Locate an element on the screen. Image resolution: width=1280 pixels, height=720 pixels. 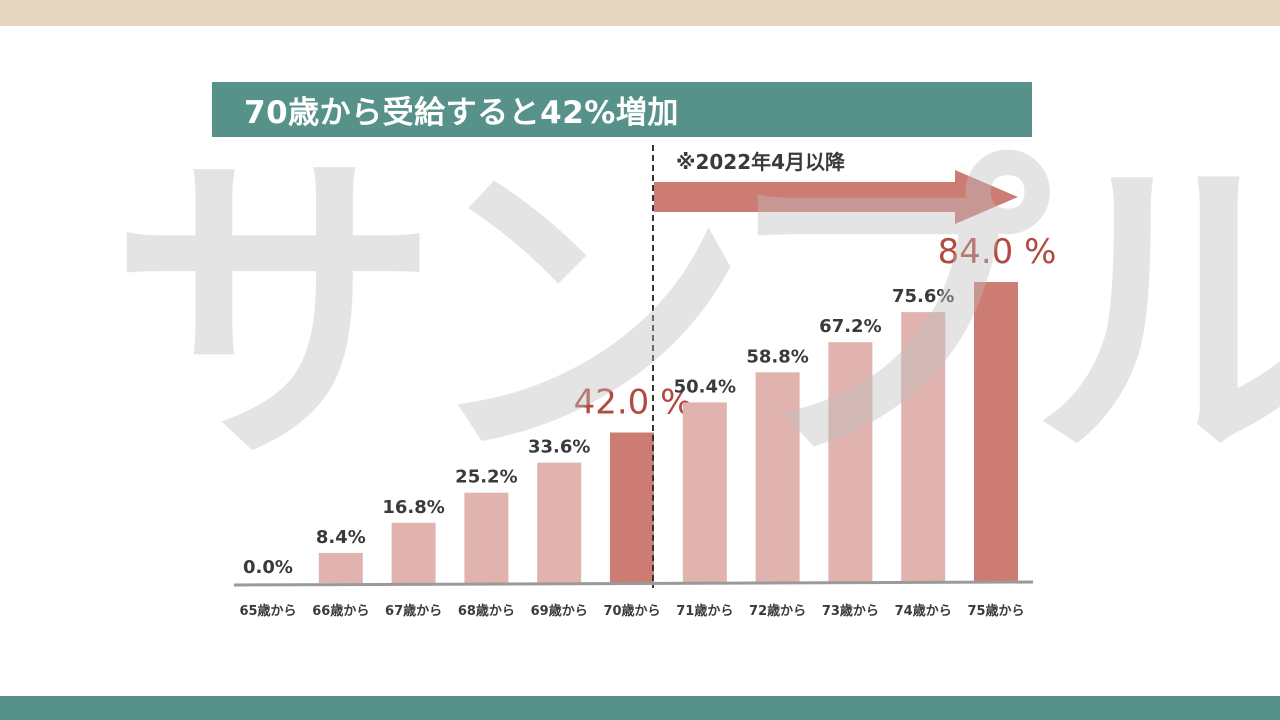
data-label-70歳から: 42.0 % is located at coordinates (633, 403).